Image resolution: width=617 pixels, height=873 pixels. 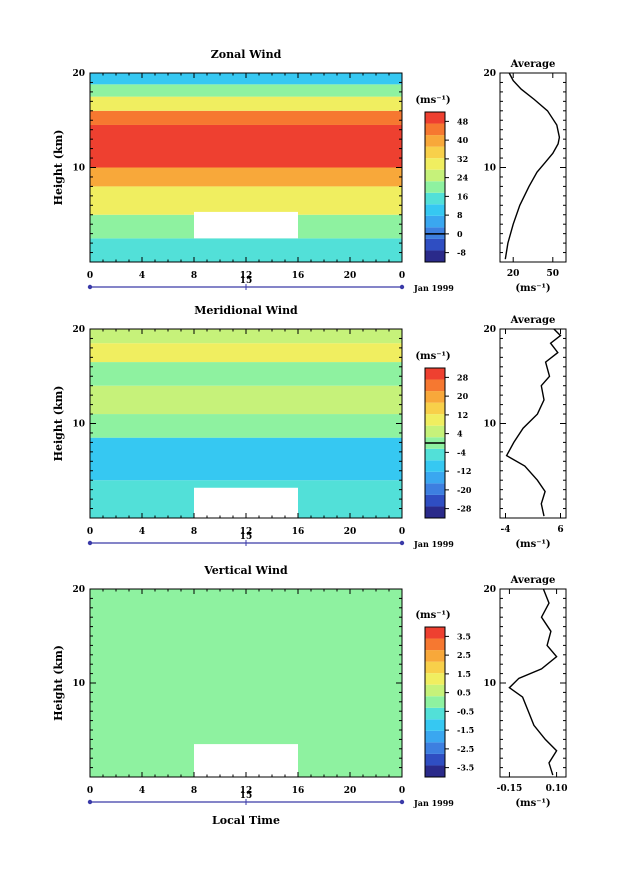 I want to click on colorbar-tick-label: 1.5, so click(x=464, y=674).